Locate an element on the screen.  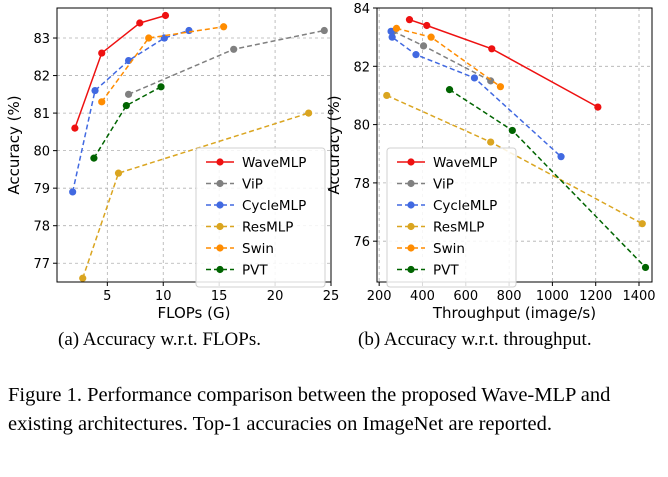
chart1-series-line-wavemlp is located at coordinates (120, 71).